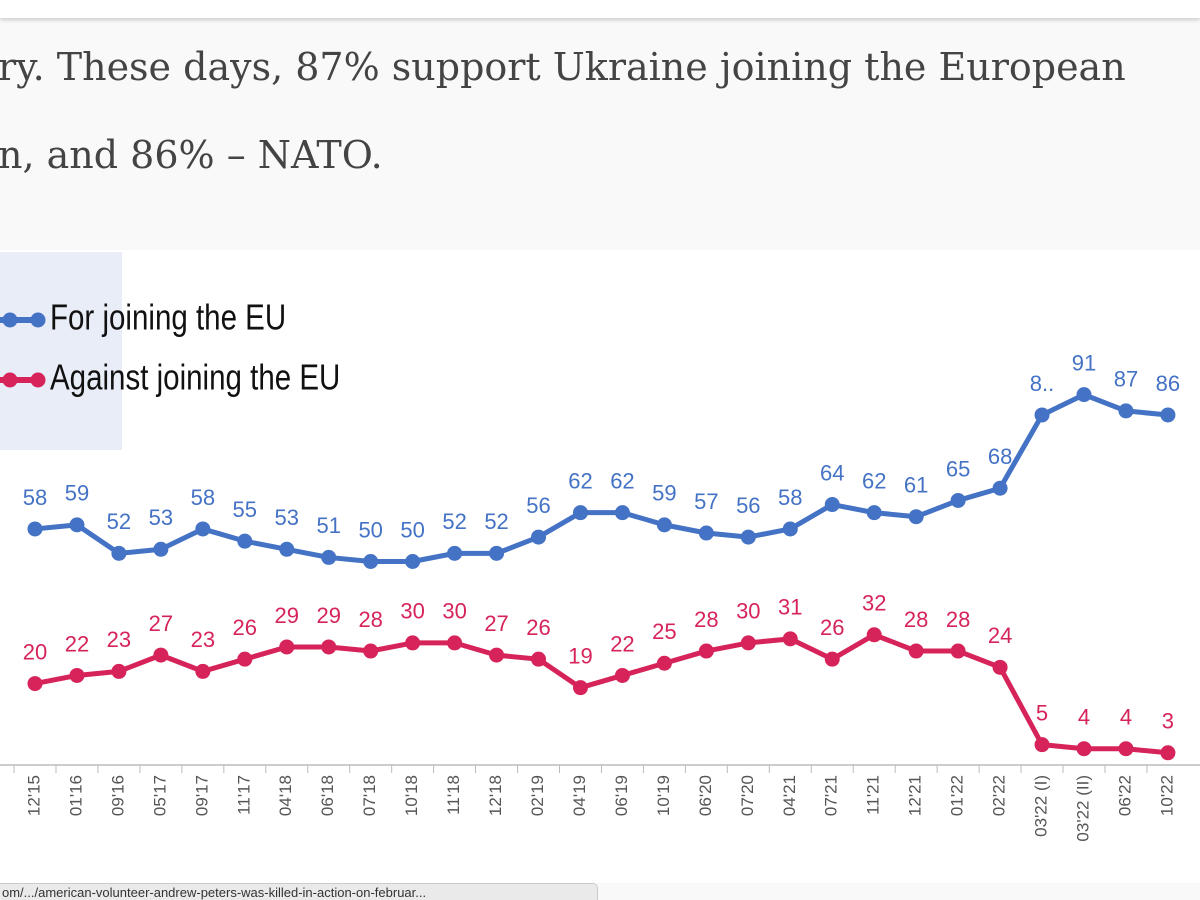  Describe the element at coordinates (916, 485) in the screenshot. I see `data-label: 61` at that location.